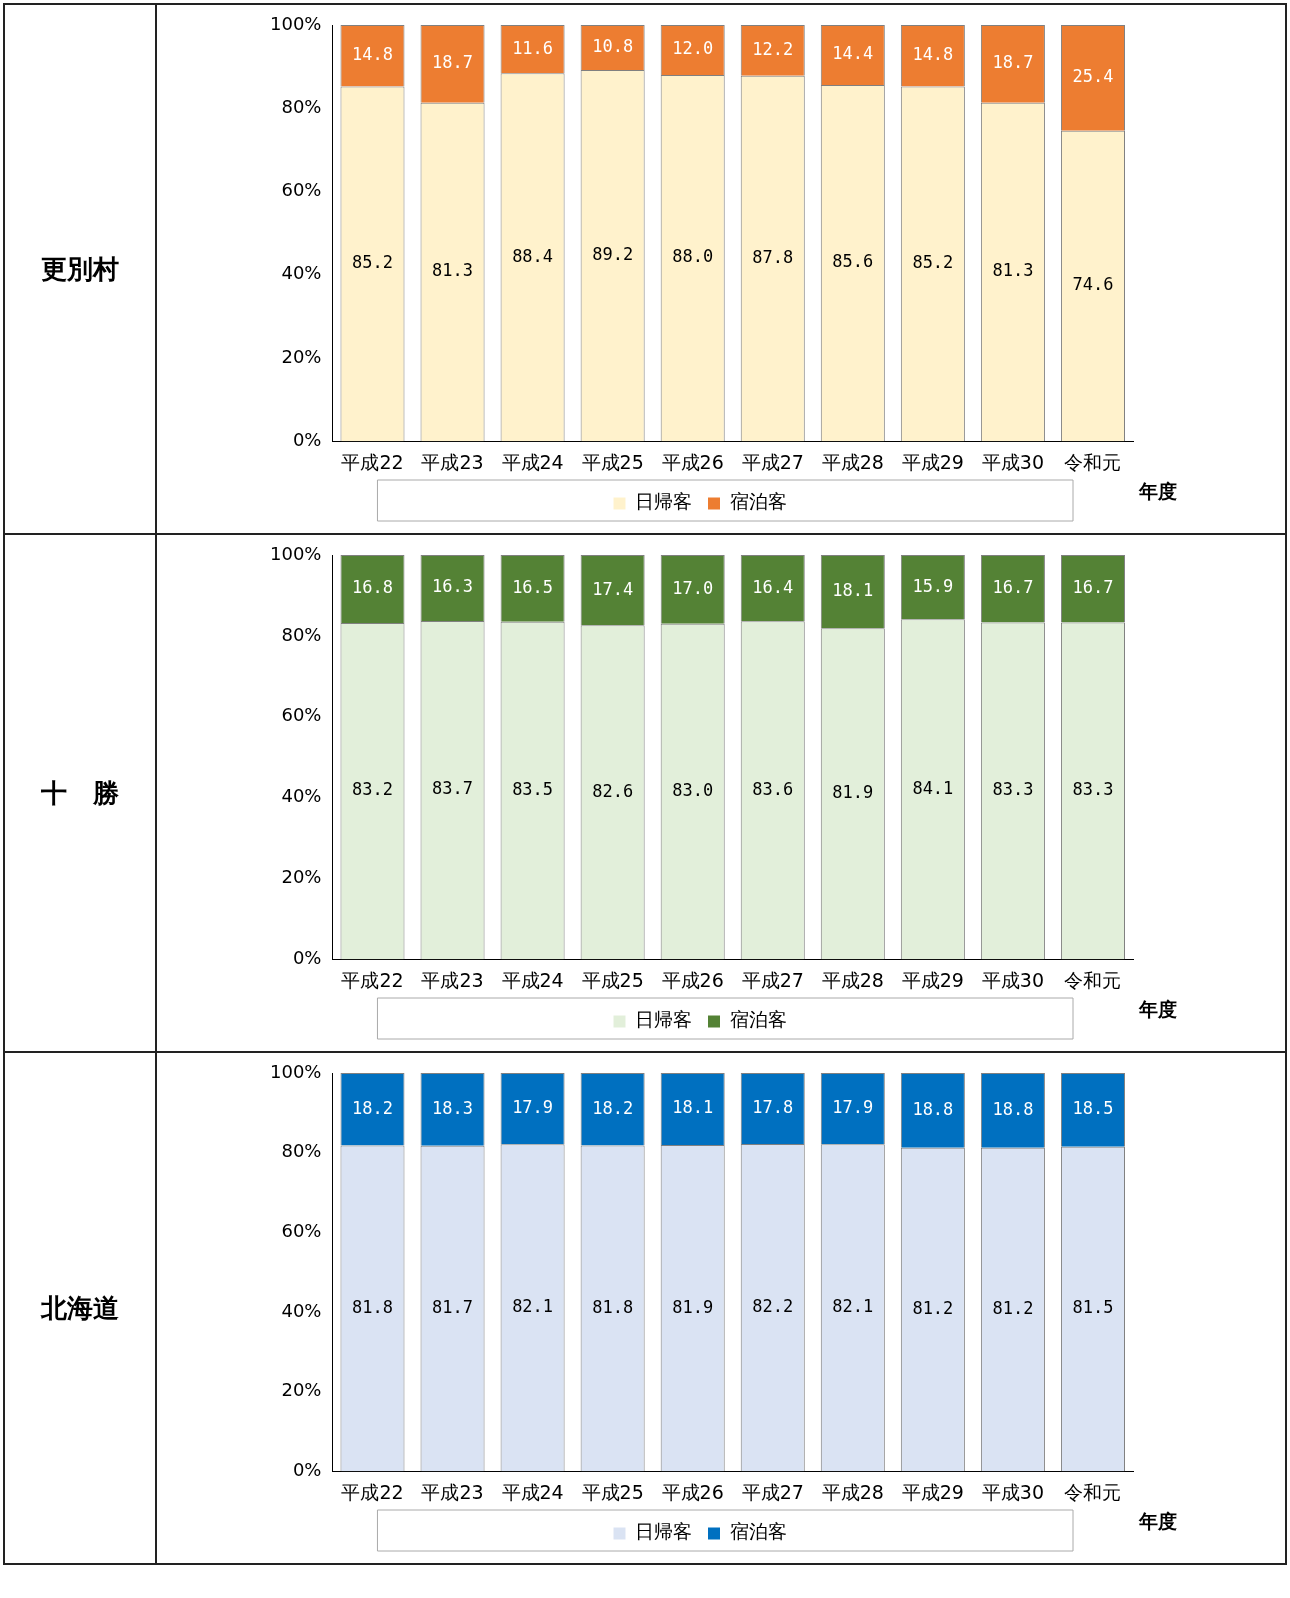 The image size is (1290, 1598). I want to click on data-label: 82.6, so click(613, 790).